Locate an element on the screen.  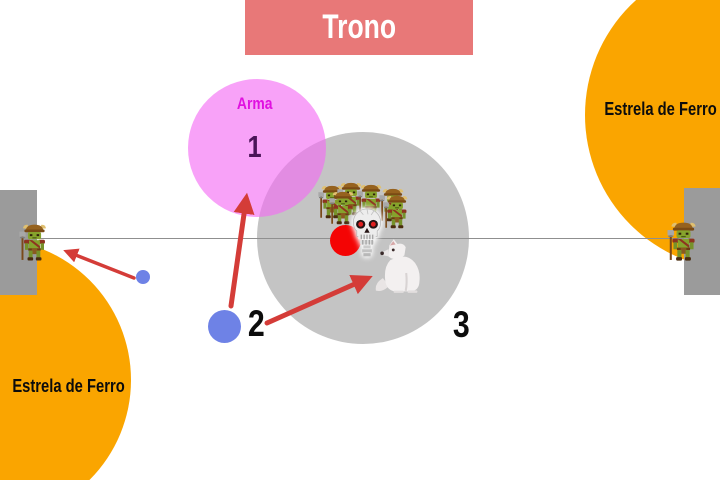
title-banner: Trono is located at coordinates (359, 27).